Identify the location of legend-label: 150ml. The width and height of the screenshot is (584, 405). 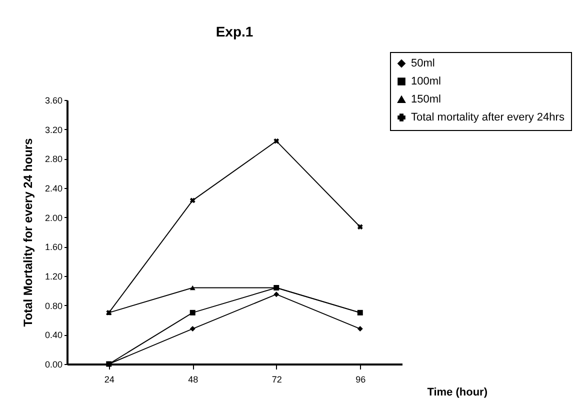
(426, 100).